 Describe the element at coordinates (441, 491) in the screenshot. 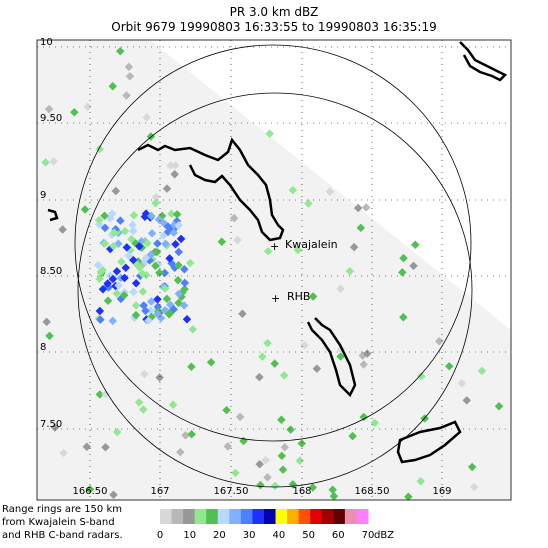

I see `x-label: 169` at that location.